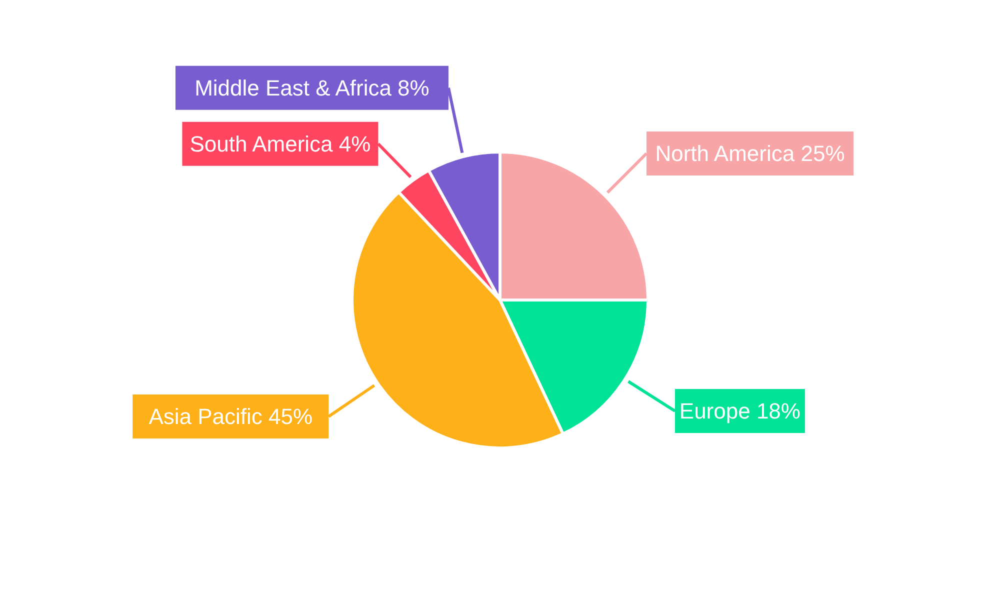  Describe the element at coordinates (230, 416) in the screenshot. I see `slice-label: Asia Pacific 45%` at that location.